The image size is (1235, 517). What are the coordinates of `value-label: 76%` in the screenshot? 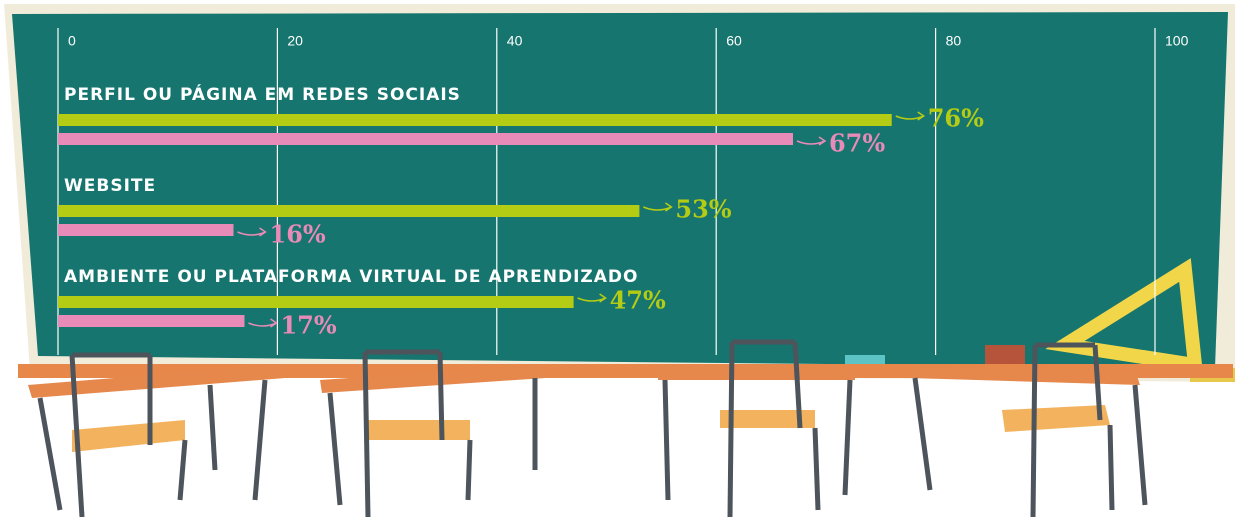 It's located at (956, 118).